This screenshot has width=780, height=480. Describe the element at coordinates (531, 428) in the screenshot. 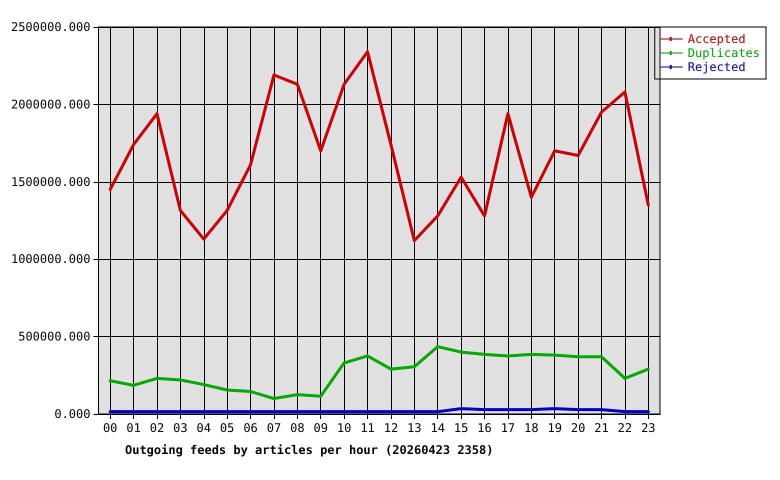

I see `x-tick-label: 18` at that location.